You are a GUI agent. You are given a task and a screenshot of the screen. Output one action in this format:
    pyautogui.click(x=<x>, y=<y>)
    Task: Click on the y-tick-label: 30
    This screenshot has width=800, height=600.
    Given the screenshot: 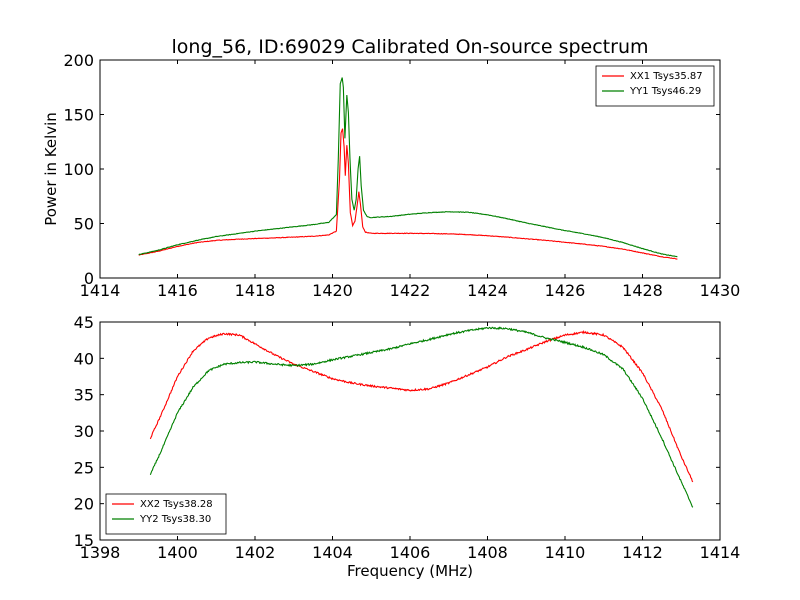 What is the action you would take?
    pyautogui.click(x=84, y=431)
    